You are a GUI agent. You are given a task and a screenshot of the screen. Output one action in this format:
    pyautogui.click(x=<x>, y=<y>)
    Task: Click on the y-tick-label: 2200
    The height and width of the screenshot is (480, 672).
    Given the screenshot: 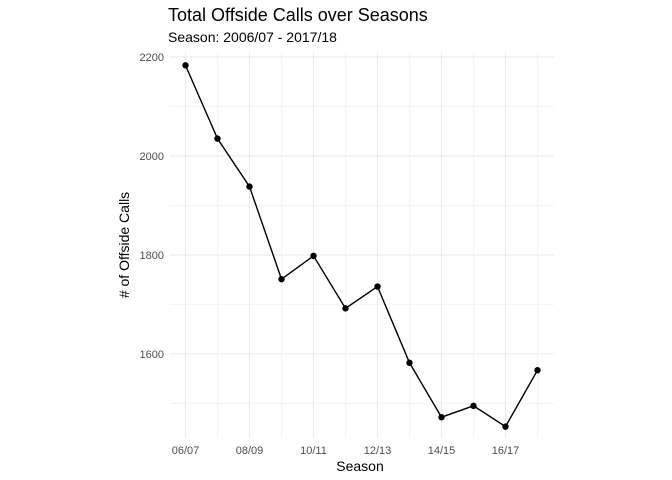 What is the action you would take?
    pyautogui.click(x=152, y=58)
    